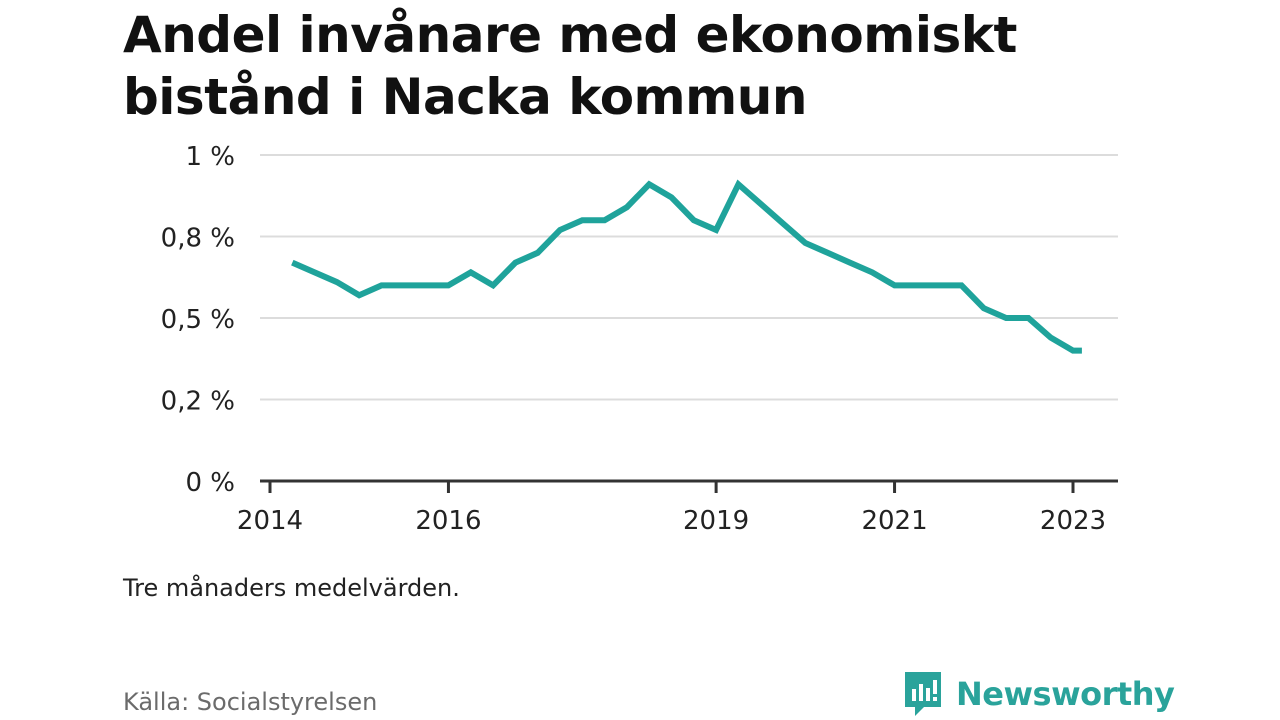 This screenshot has width=1280, height=720. What do you see at coordinates (198, 402) in the screenshot?
I see `y-tick-label: 0,2 %` at bounding box center [198, 402].